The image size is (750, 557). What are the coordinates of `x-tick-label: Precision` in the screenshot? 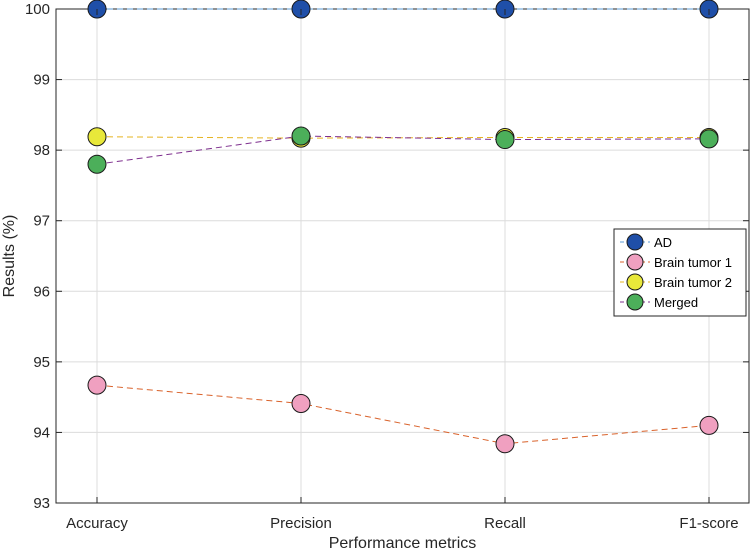 It's located at (301, 523).